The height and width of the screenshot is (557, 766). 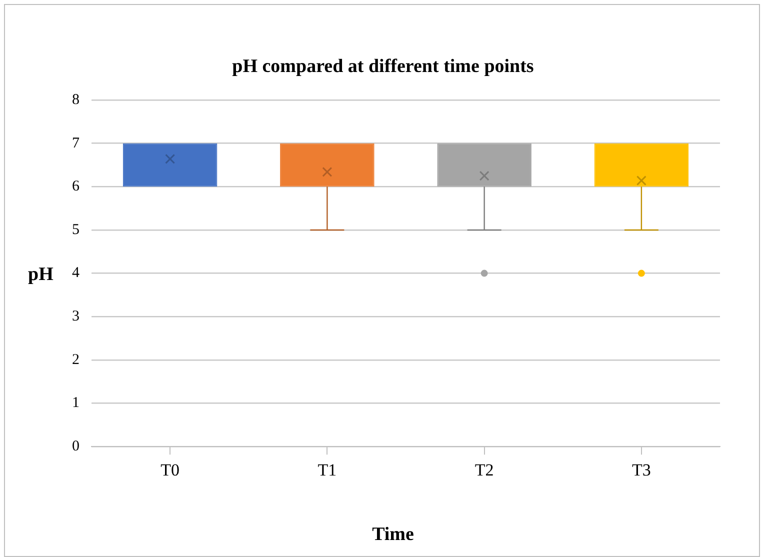 What do you see at coordinates (393, 535) in the screenshot?
I see `x-axis-title: Time` at bounding box center [393, 535].